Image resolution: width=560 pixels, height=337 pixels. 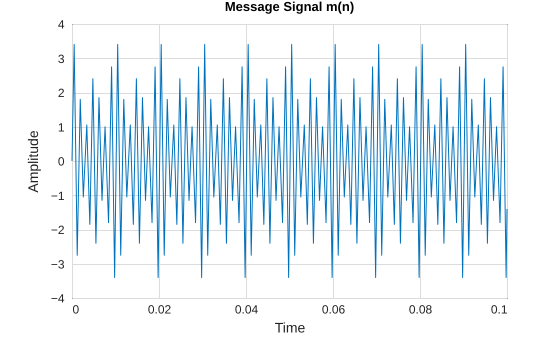 What do you see at coordinates (420, 309) in the screenshot?
I see `x-tick-label: 0.08` at bounding box center [420, 309].